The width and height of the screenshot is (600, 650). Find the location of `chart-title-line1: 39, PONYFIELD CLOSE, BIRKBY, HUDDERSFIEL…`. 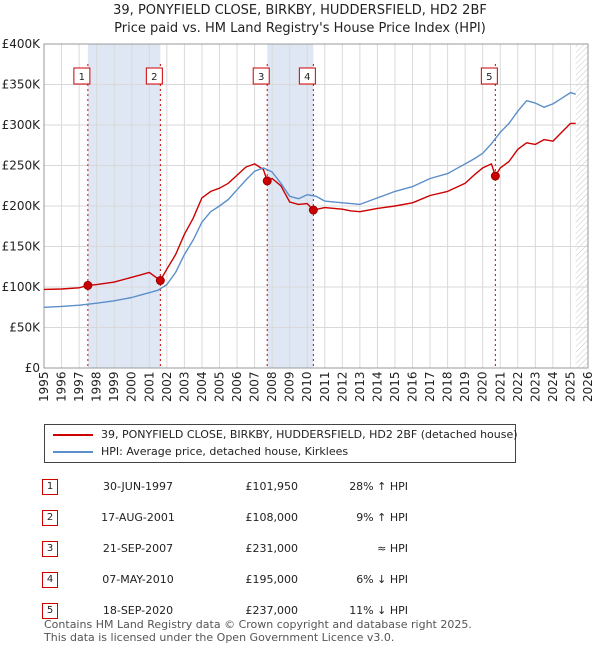

chart-title-line1: 39, PONYFIELD CLOSE, BIRKBY, HUDDERSFIEL… is located at coordinates (300, 10).